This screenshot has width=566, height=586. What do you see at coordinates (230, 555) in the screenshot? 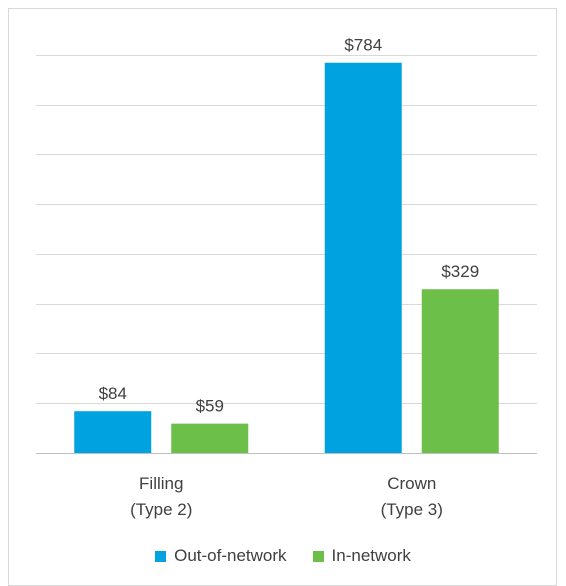
I see `legend-label-out-of-network: Out-of-network` at bounding box center [230, 555].